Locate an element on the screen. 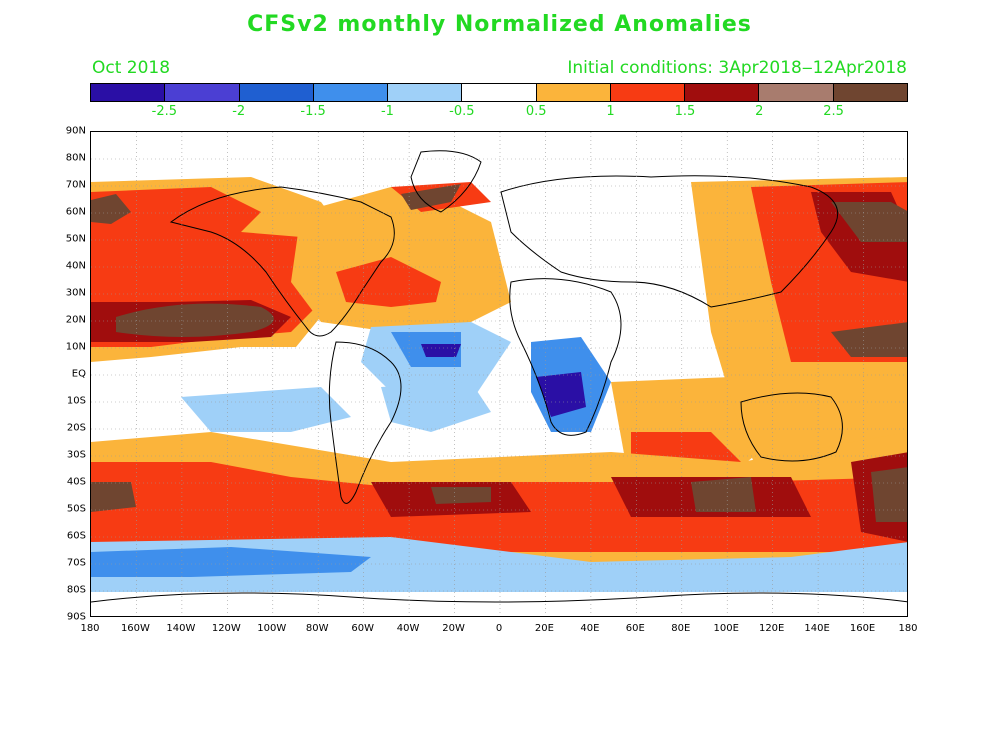 Image resolution: width=999 pixels, height=750 pixels. colorbar-tick-label: 0.5 is located at coordinates (536, 111).